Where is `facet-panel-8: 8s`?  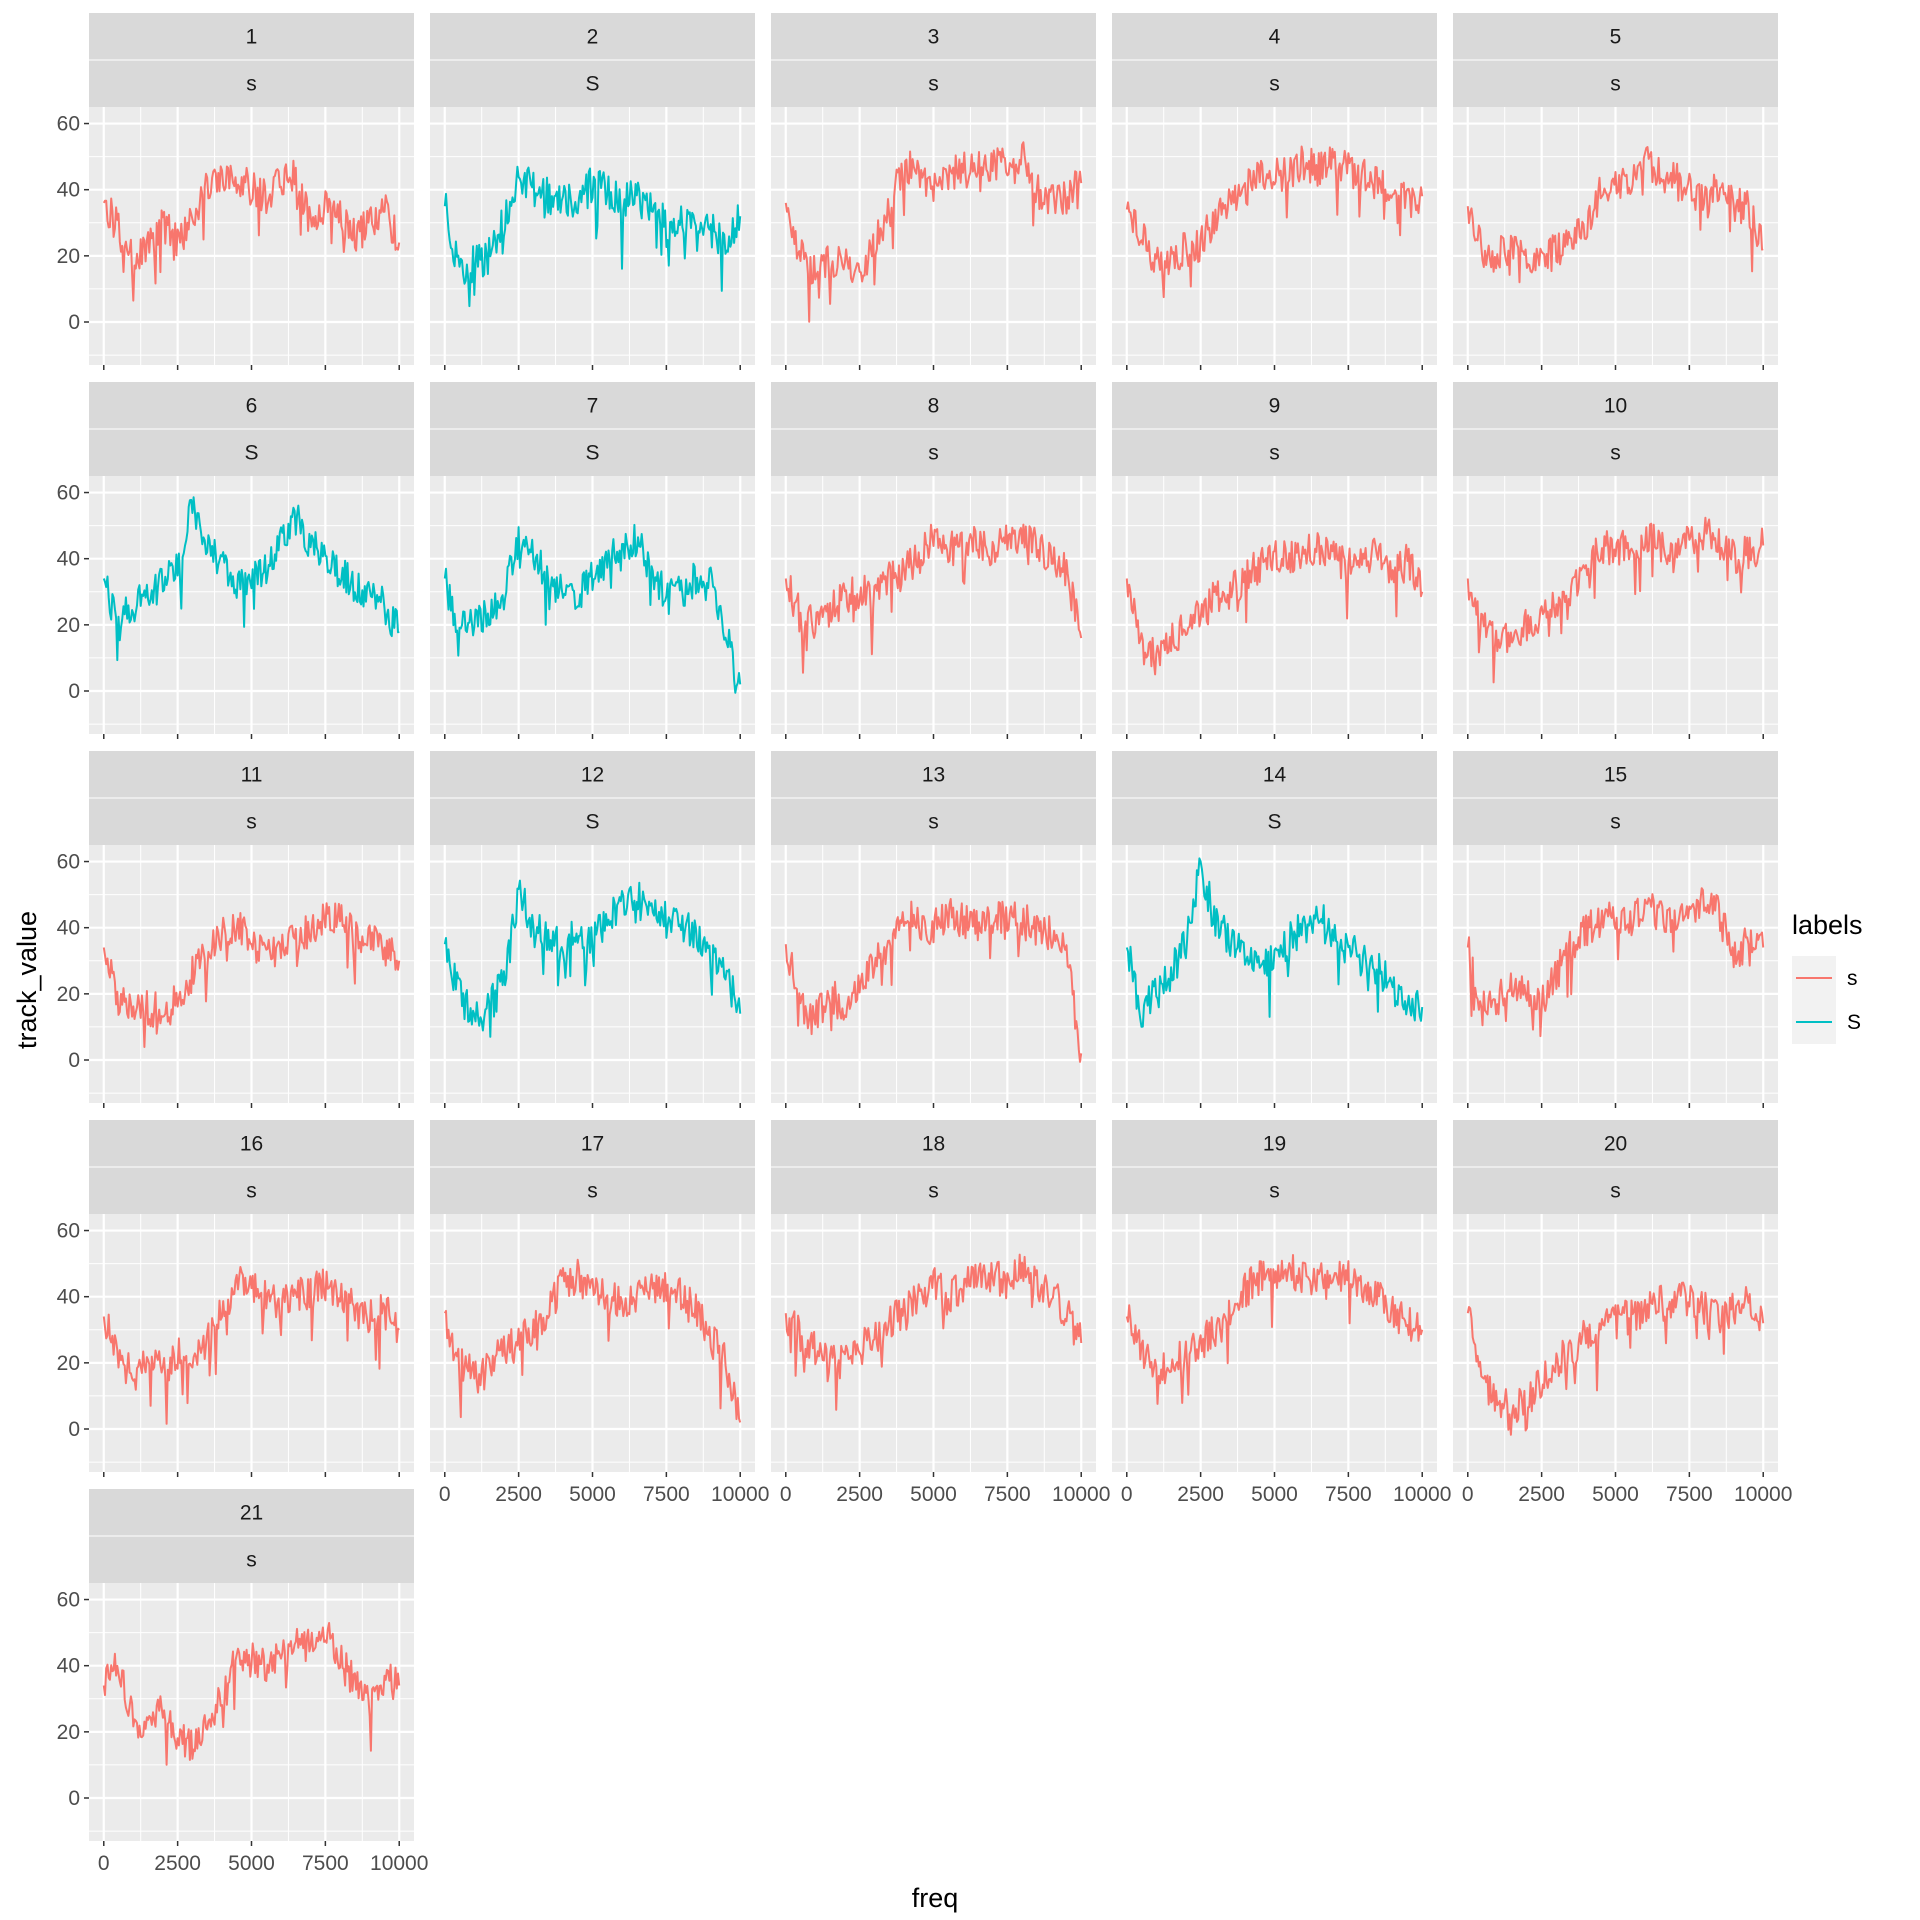
facet-panel-8: 8s is located at coordinates (933, 560).